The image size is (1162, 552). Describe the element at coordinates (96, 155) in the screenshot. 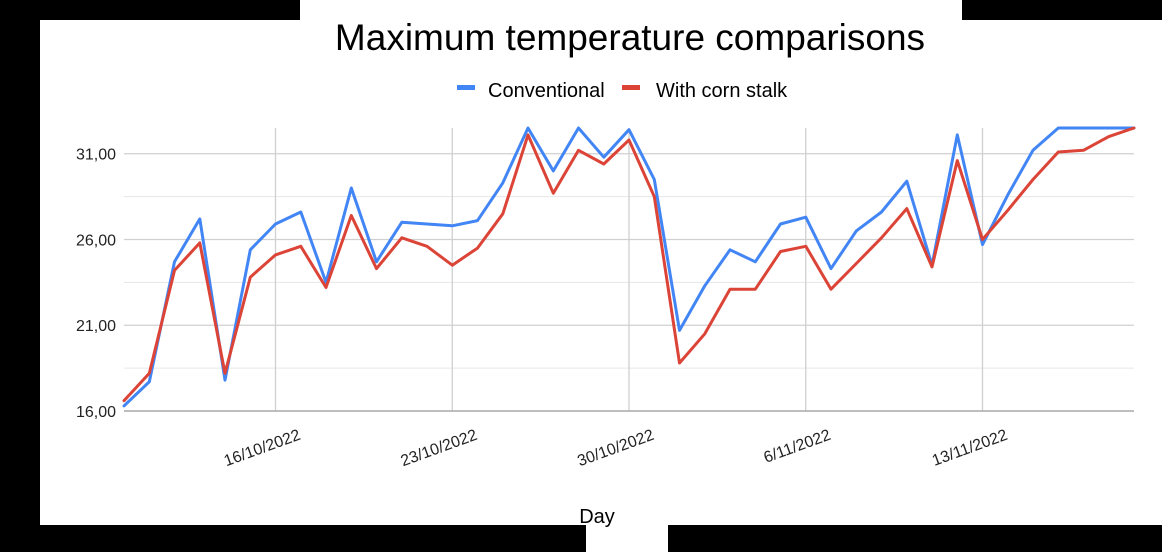

I see `y-tick-label: 31,00` at that location.